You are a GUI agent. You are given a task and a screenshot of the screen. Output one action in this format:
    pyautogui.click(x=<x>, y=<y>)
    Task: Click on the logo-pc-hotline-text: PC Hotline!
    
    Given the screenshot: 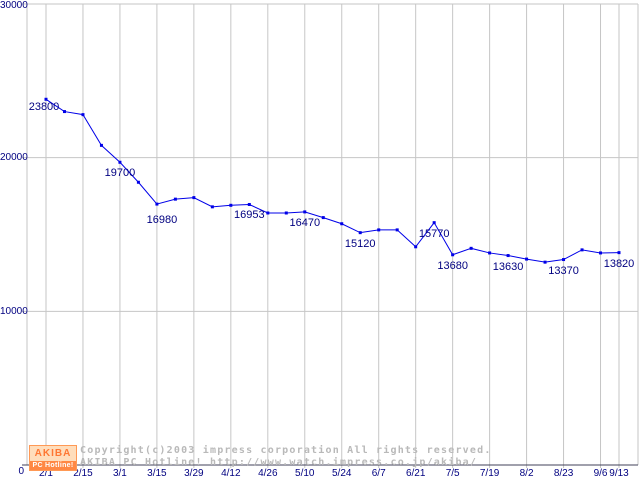 What is the action you would take?
    pyautogui.click(x=53, y=465)
    